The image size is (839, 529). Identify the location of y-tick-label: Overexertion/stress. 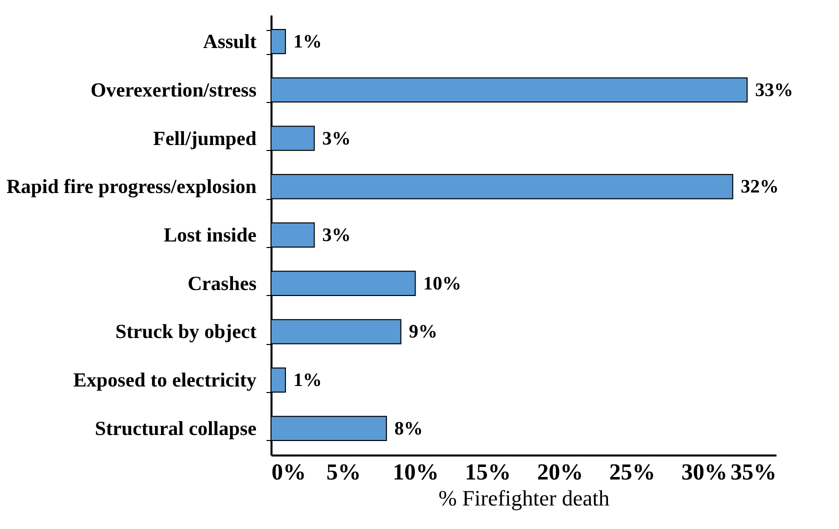
(173, 90).